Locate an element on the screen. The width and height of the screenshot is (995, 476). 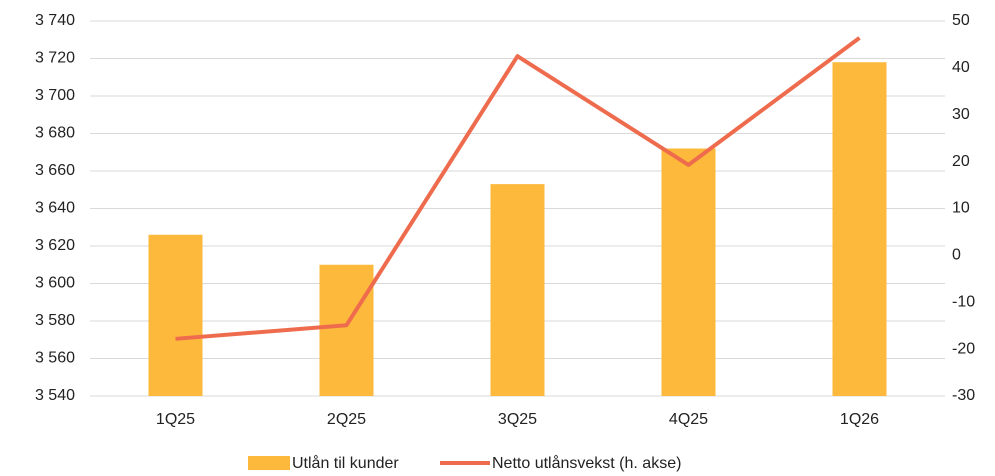
legend-label: Netto utlånsvekst (h. akse) is located at coordinates (586, 463).